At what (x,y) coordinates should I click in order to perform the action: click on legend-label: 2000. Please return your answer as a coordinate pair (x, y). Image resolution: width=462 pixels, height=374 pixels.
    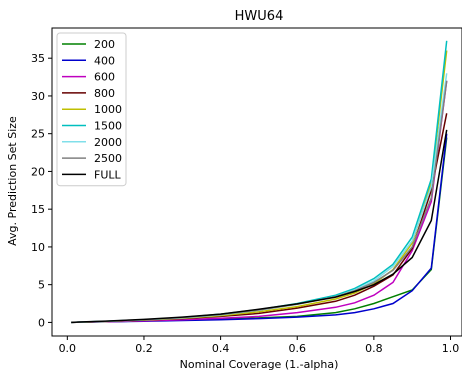
    Looking at the image, I should click on (108, 142).